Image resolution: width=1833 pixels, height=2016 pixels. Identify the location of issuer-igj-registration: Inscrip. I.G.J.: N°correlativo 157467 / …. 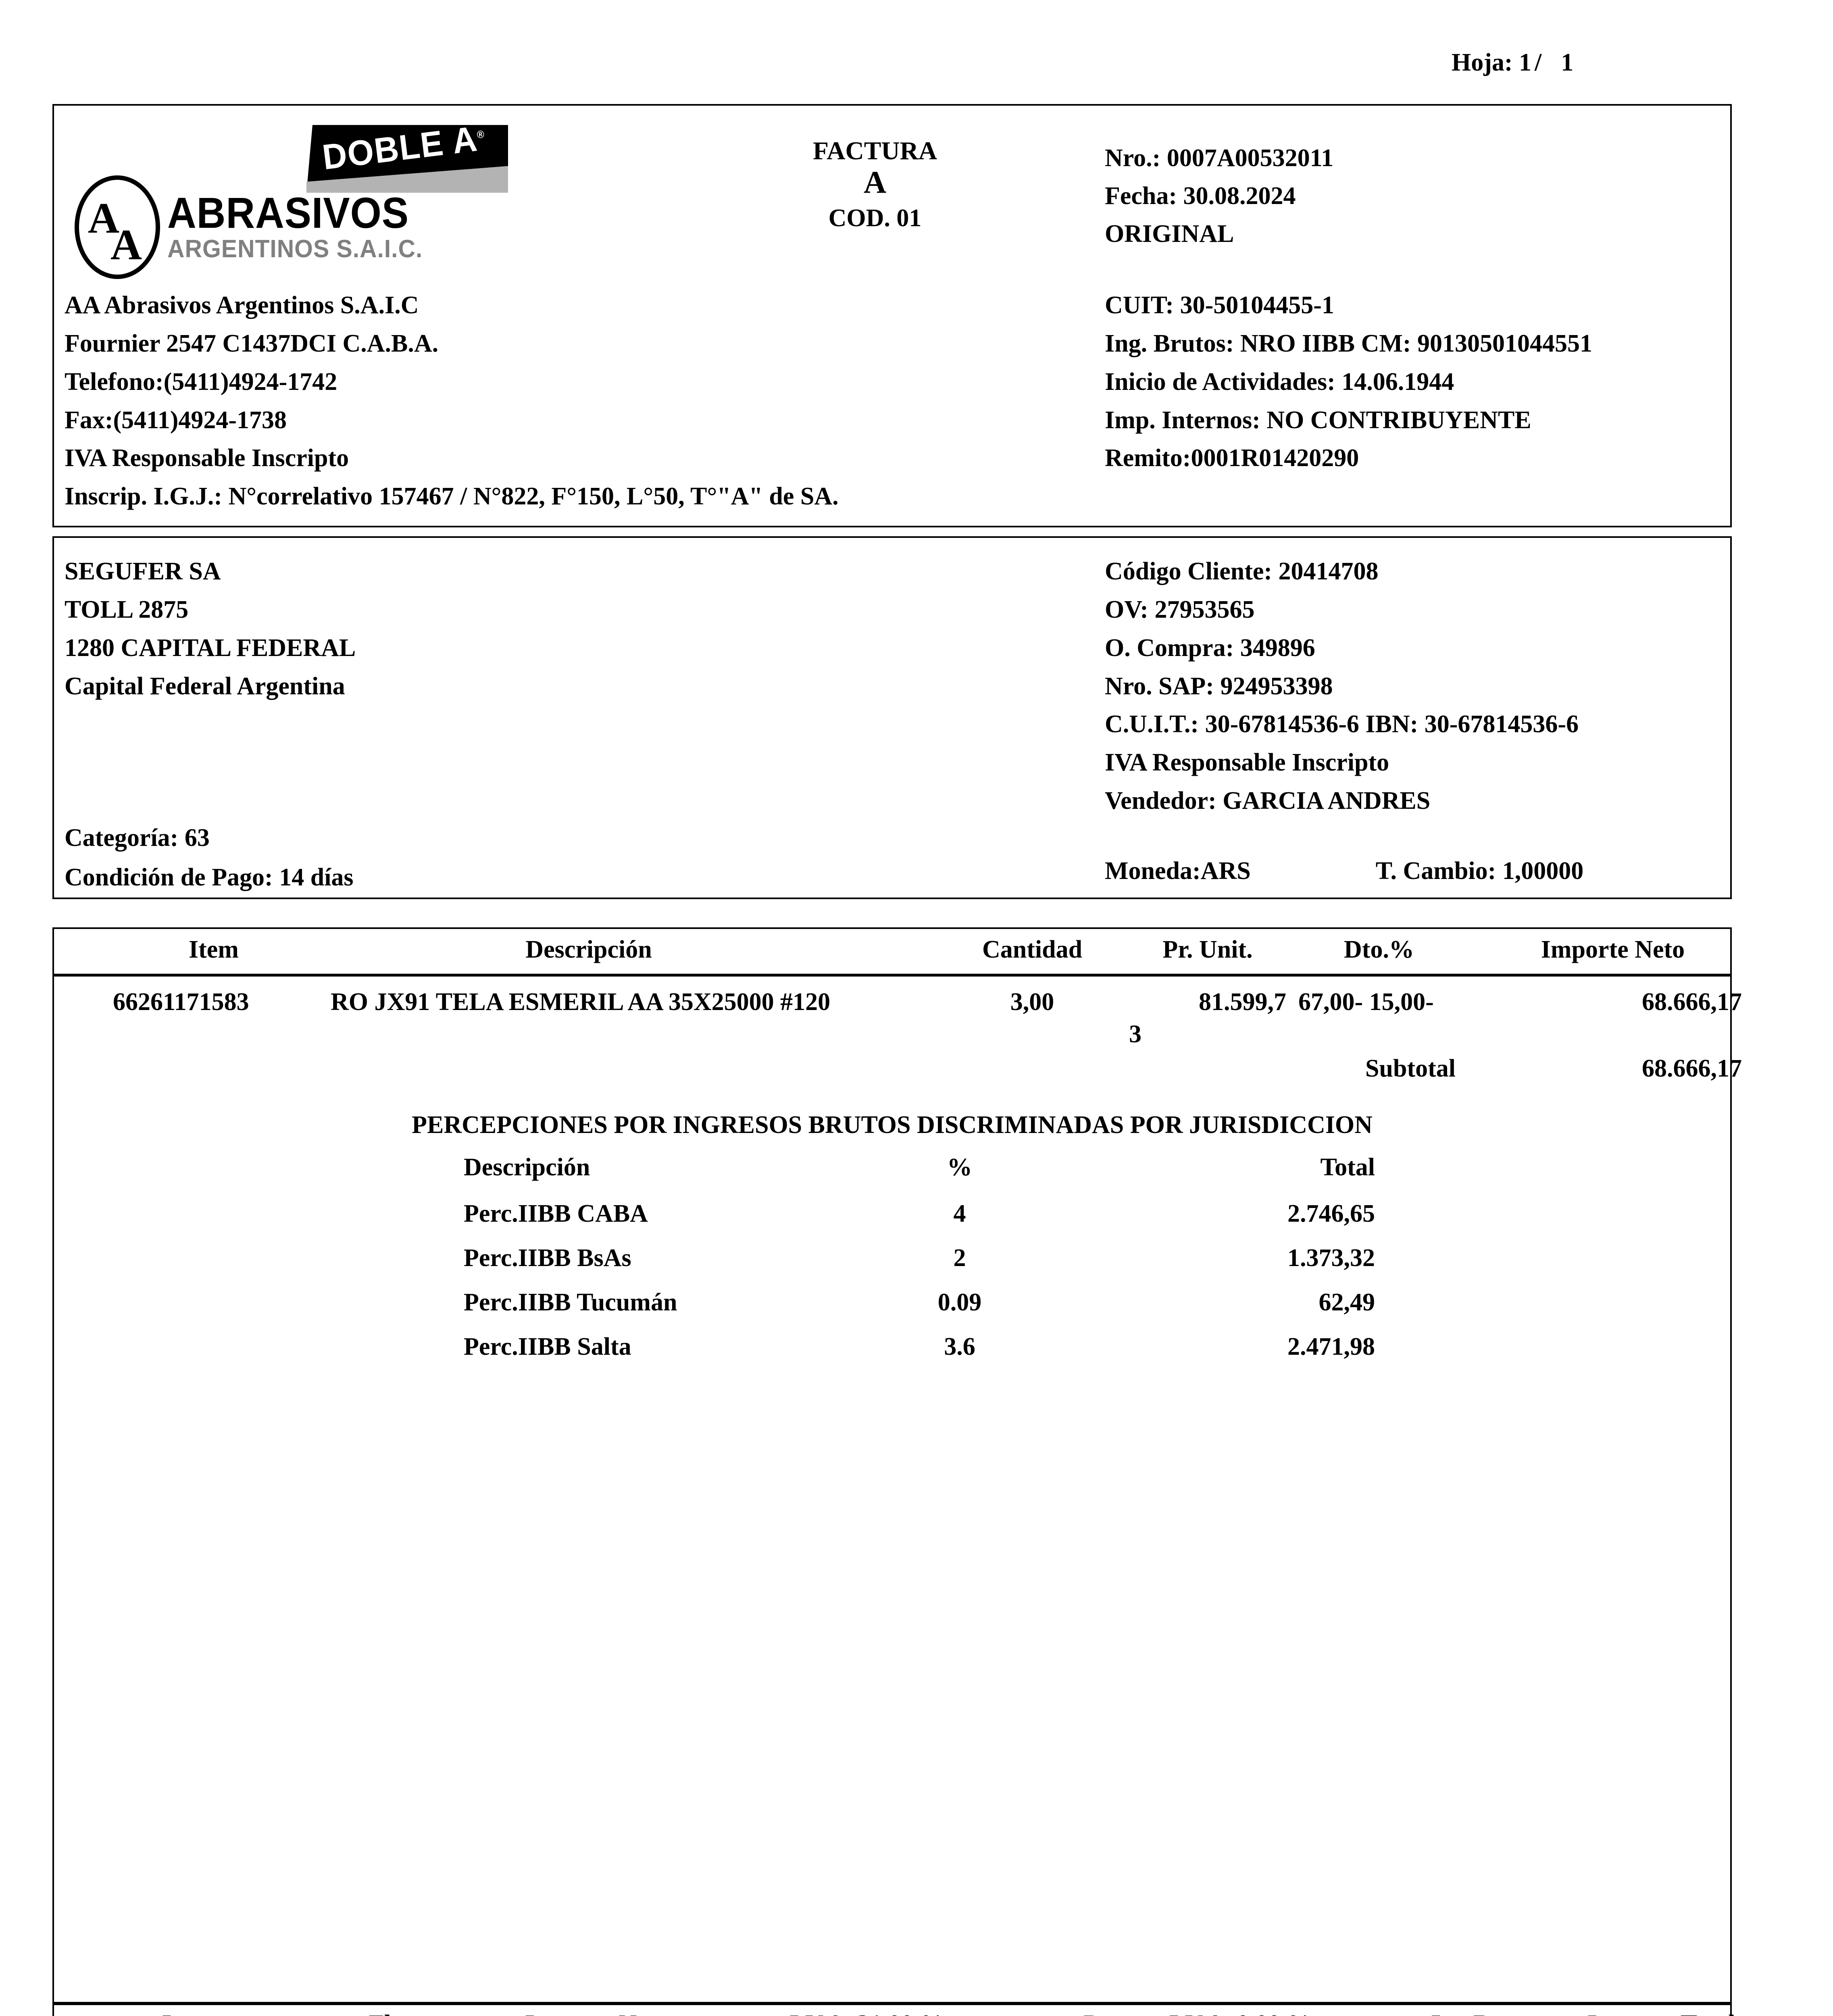
(452, 497).